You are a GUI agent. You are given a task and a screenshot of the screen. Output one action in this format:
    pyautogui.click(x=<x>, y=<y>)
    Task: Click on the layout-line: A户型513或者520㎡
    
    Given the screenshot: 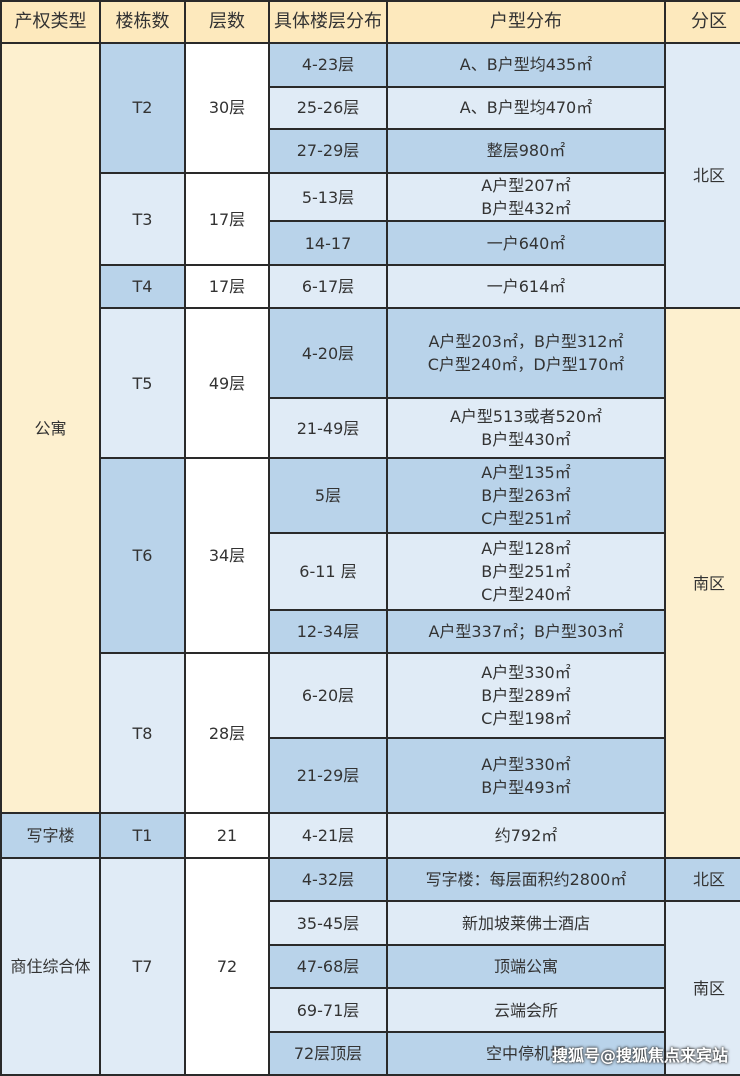 What is the action you would take?
    pyautogui.click(x=526, y=417)
    